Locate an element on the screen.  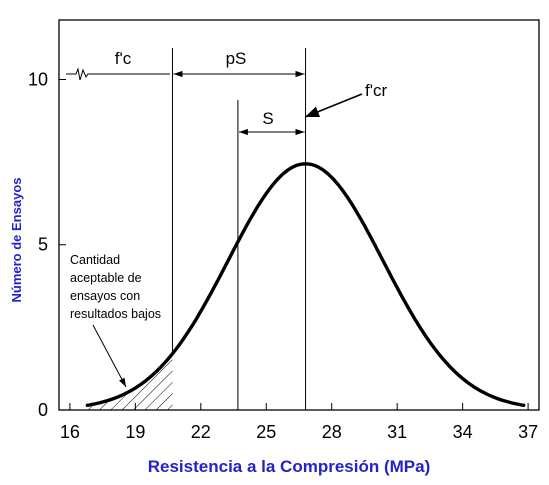
y-tick-labels: 0 5 10 is located at coordinates (38, 244).